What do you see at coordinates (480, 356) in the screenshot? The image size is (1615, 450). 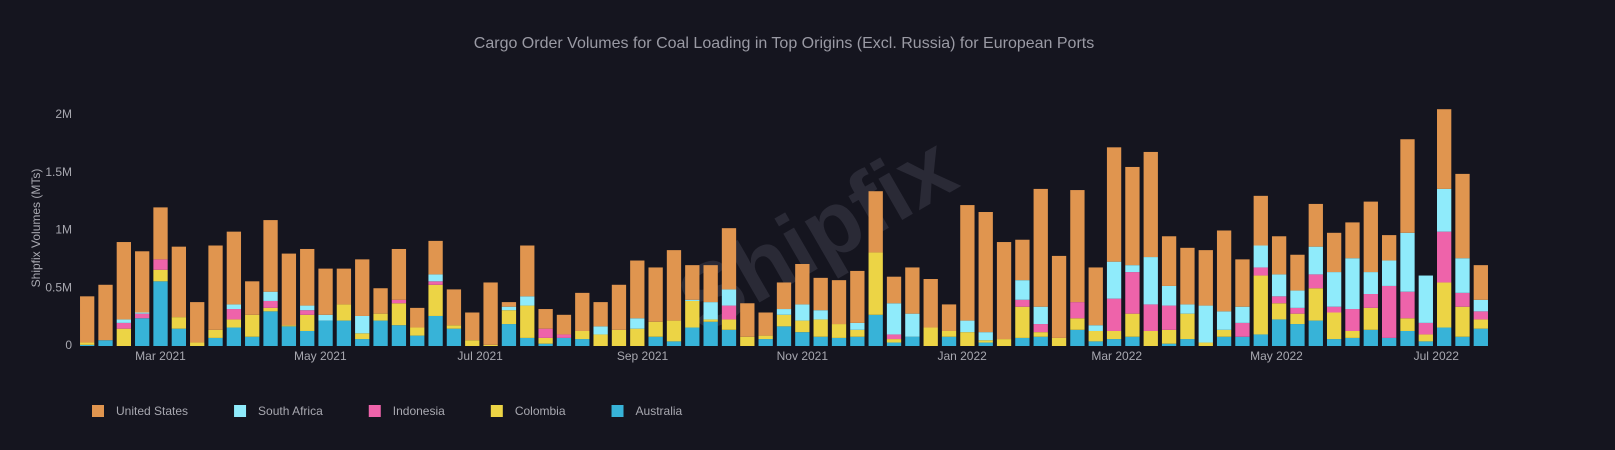 I see `x-tick-label: Jul 2021` at bounding box center [480, 356].